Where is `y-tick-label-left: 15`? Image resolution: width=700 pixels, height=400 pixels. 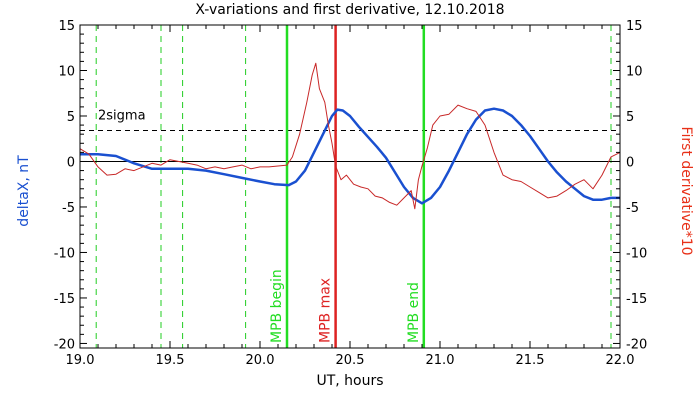
y-tick-label-left: 15 is located at coordinates (66, 26).